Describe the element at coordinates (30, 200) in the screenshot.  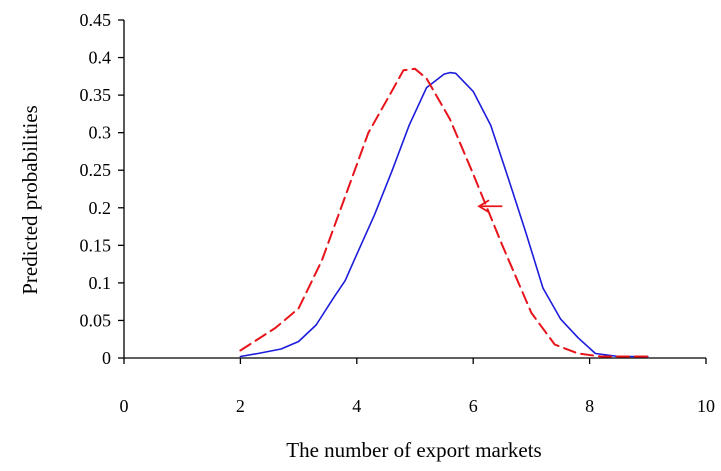
I see `y-axis-title: Predicted probabilities` at that location.